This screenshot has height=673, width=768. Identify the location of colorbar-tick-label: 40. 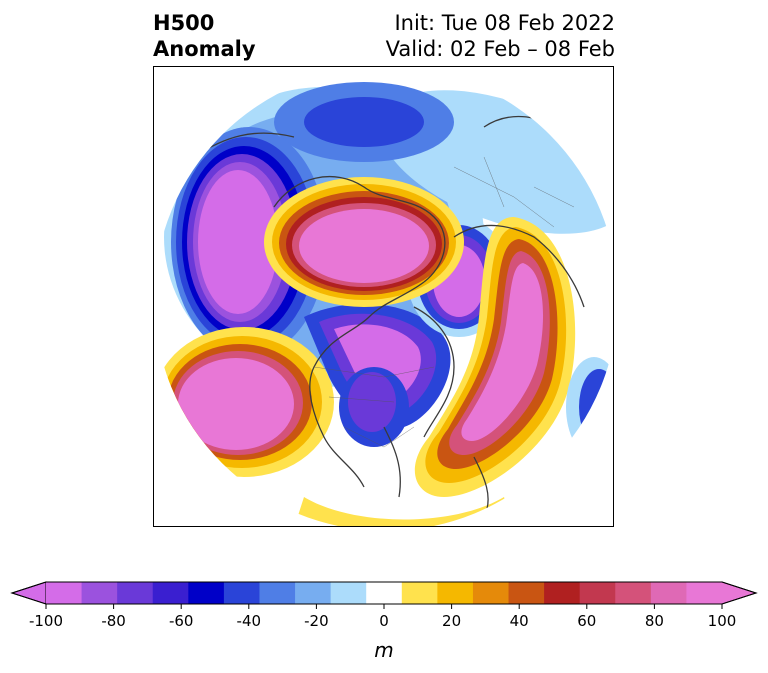
(519, 621).